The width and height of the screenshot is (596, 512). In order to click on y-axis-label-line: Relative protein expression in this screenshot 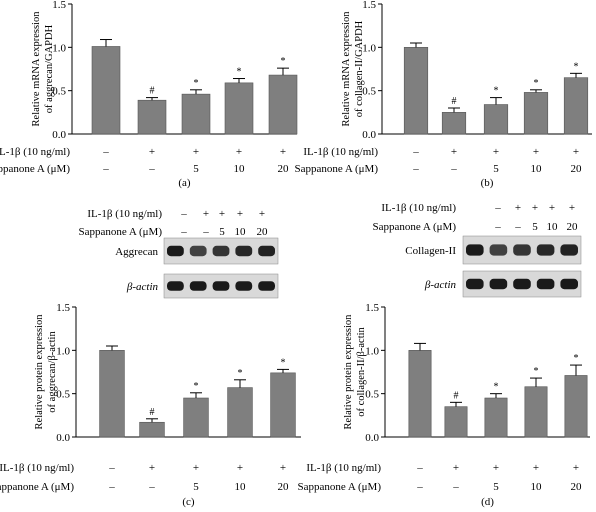, I will do `click(39, 372)`.